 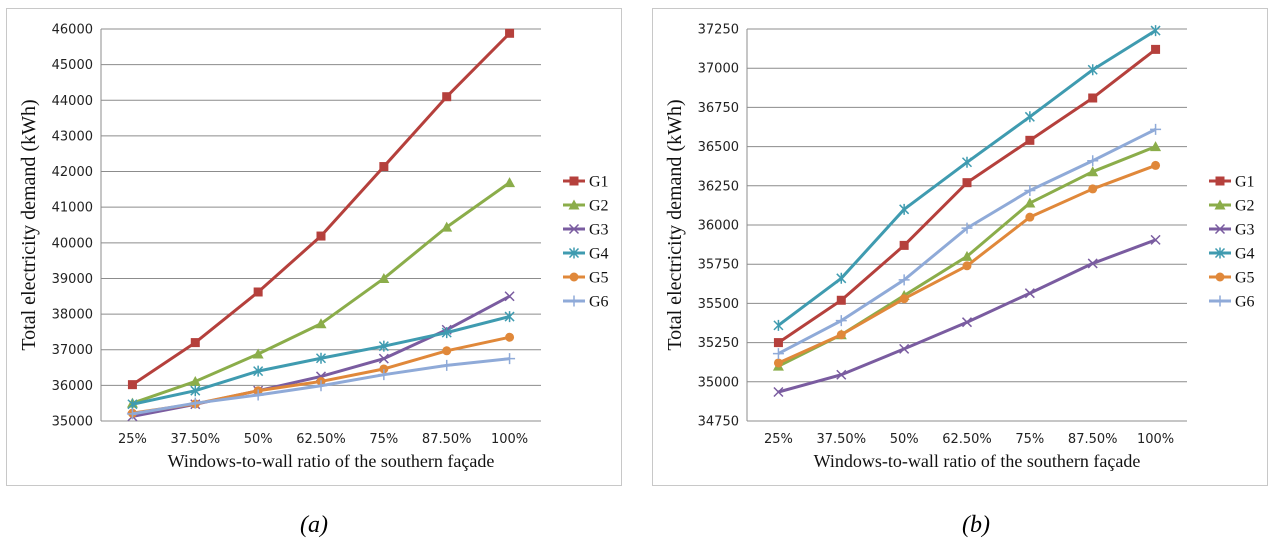 I want to click on x-tick-label-a-4: 75%, so click(x=383, y=439).